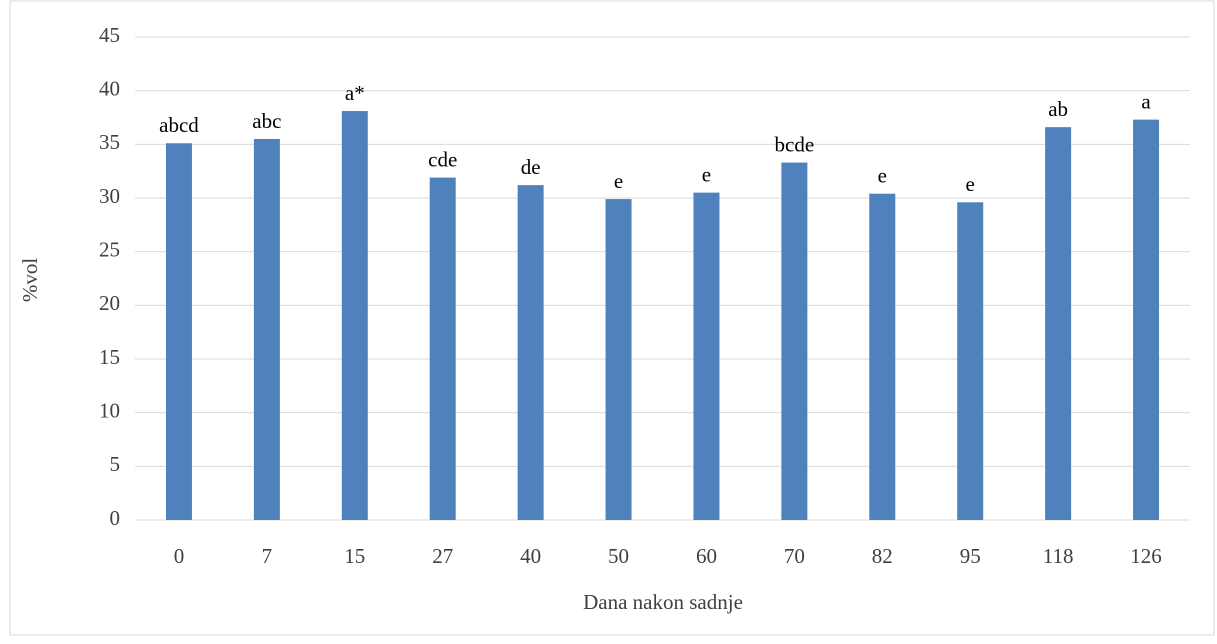  What do you see at coordinates (618, 556) in the screenshot?
I see `x-tick-label: 50` at bounding box center [618, 556].